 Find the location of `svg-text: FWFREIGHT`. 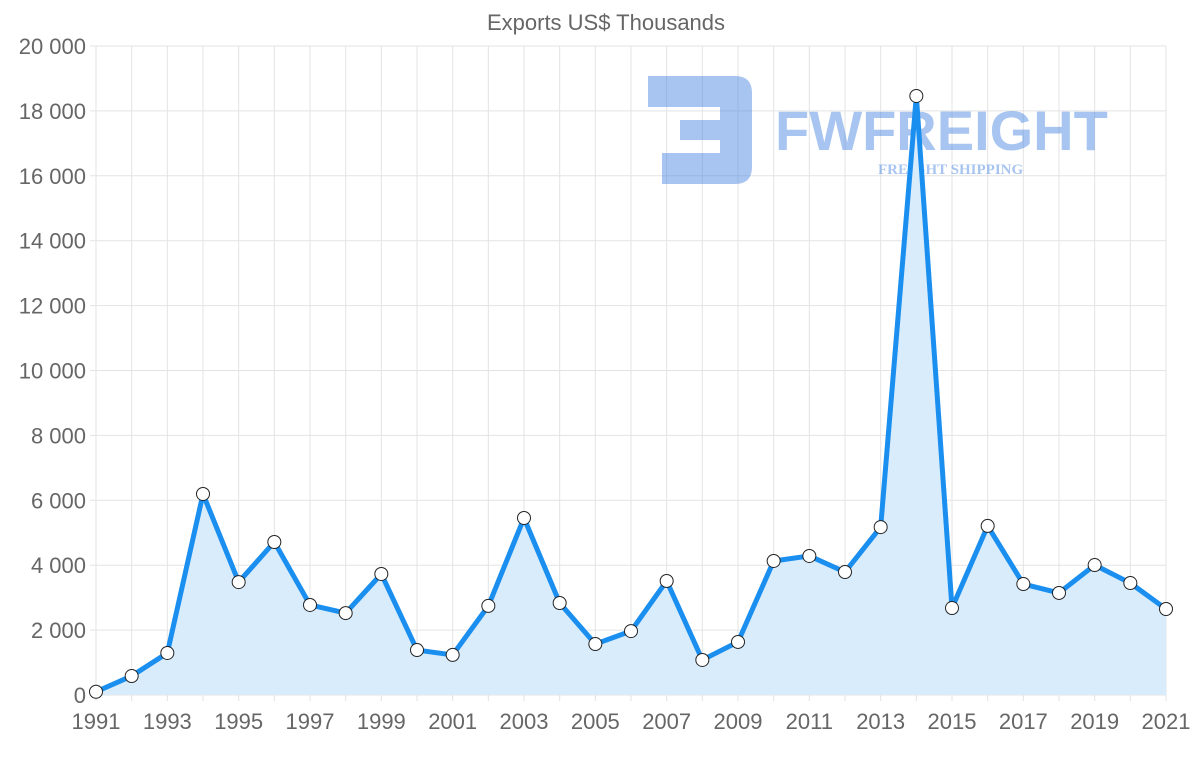

svg-text: FWFREIGHT is located at coordinates (941, 130).